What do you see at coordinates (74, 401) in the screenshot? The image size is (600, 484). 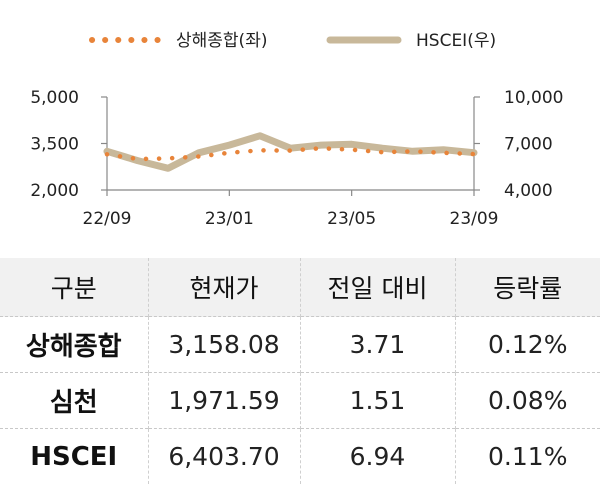 I see `row-name: 심천` at bounding box center [74, 401].